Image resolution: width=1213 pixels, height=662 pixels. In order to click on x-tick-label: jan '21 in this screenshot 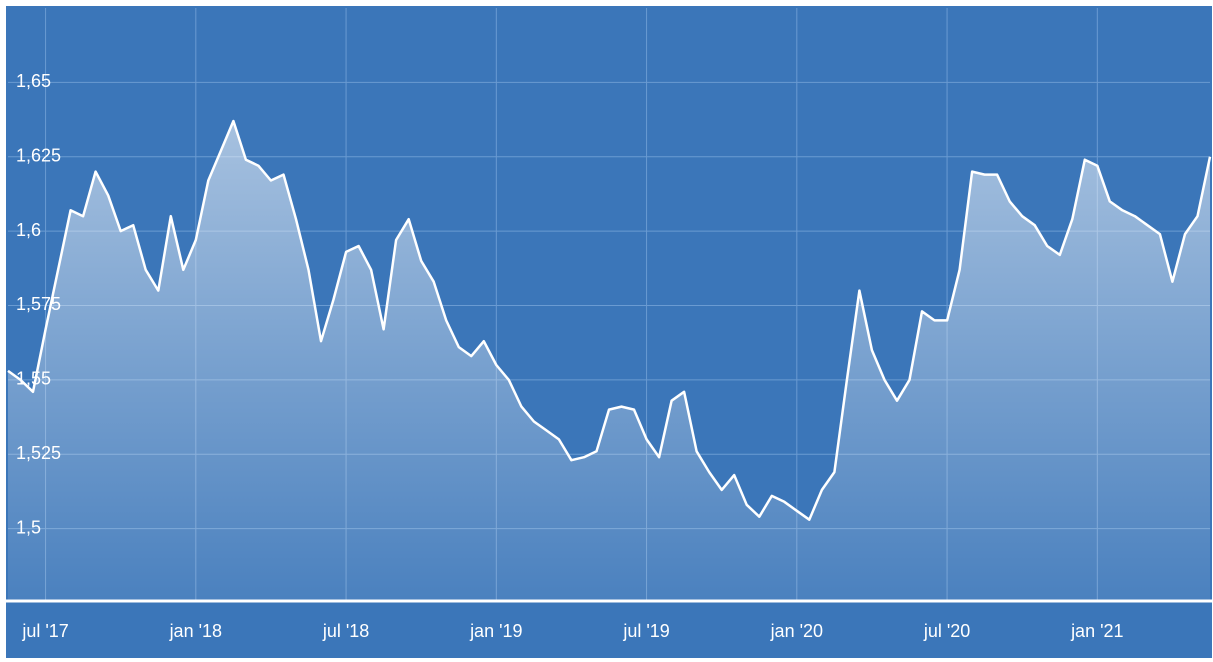, I will do `click(1096, 631)`.